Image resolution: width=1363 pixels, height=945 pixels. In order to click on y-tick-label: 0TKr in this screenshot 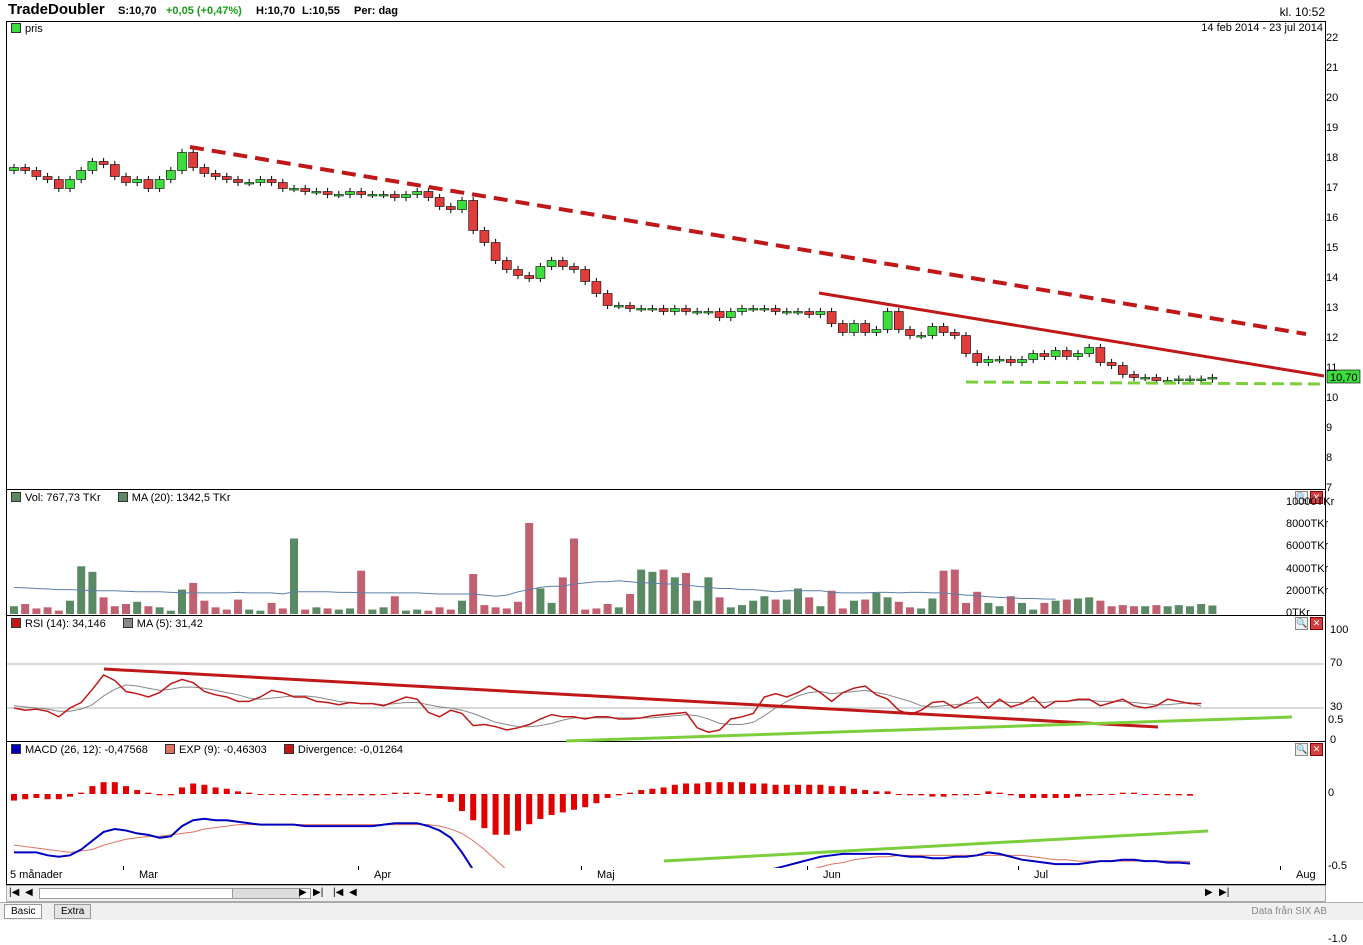, I will do `click(1298, 613)`.